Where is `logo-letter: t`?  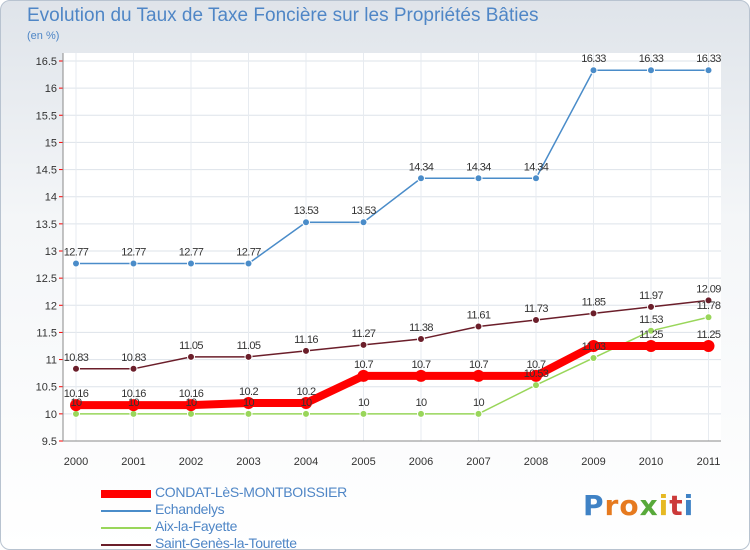
logo-letter: t is located at coordinates (676, 505).